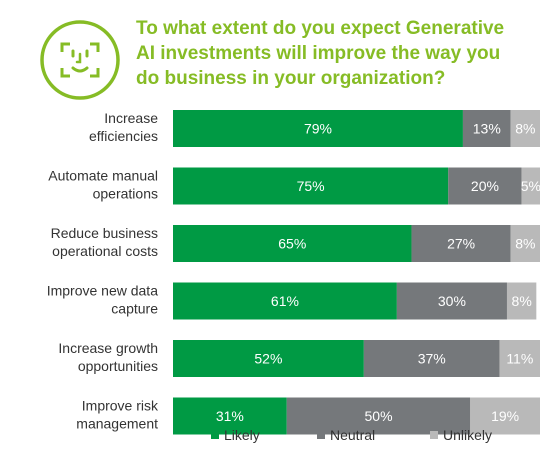  What do you see at coordinates (242, 435) in the screenshot?
I see `legend-label: Likely` at bounding box center [242, 435].